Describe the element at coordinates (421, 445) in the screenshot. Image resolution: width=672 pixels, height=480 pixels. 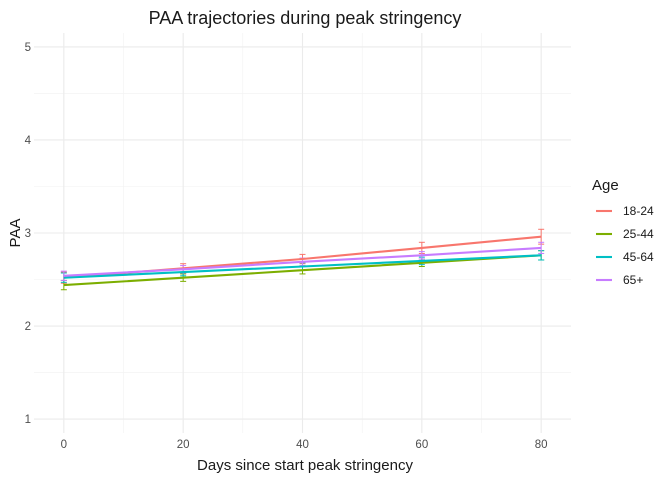
I see `x-tick-label: 60` at that location.